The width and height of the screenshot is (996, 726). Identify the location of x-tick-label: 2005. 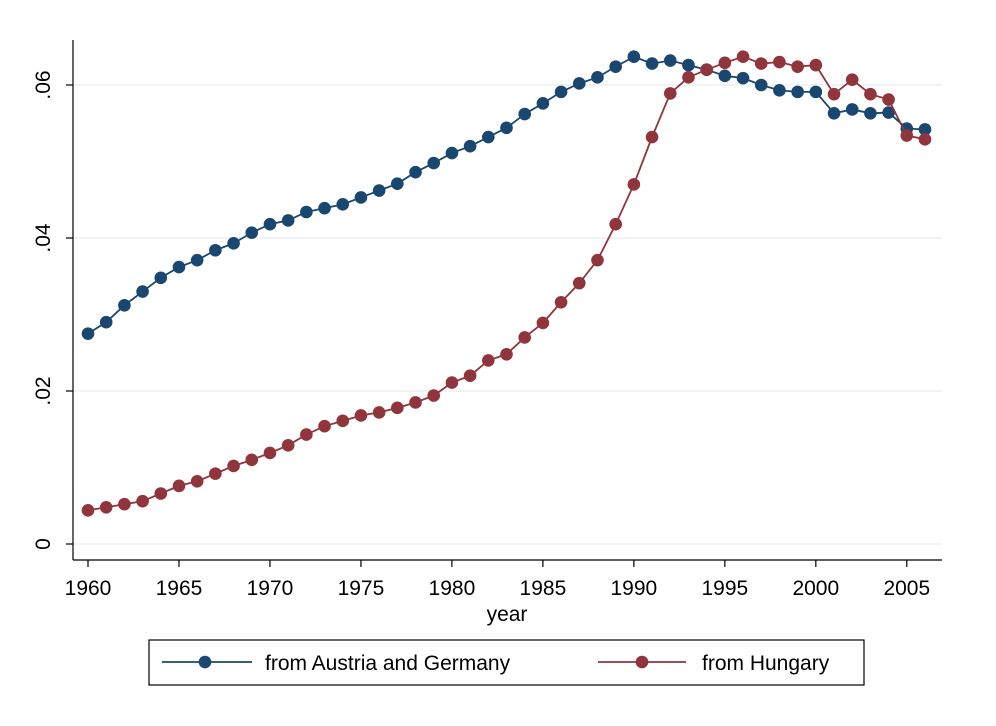
(906, 588).